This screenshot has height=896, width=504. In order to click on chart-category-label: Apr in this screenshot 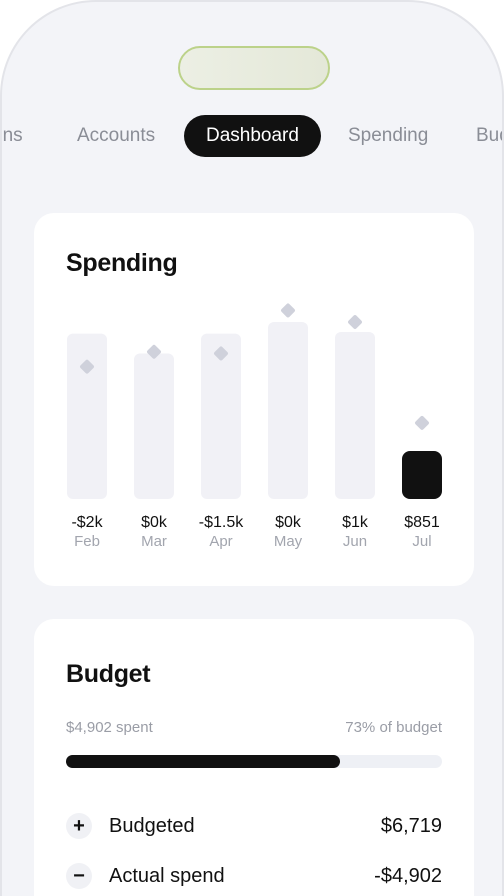, I will do `click(220, 541)`.